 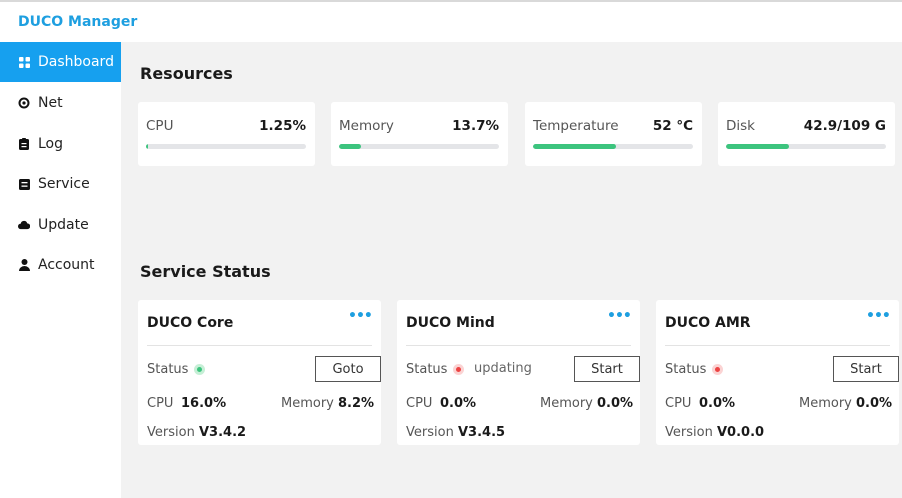 What do you see at coordinates (204, 403) in the screenshot?
I see `cpu-value: 16.0%` at bounding box center [204, 403].